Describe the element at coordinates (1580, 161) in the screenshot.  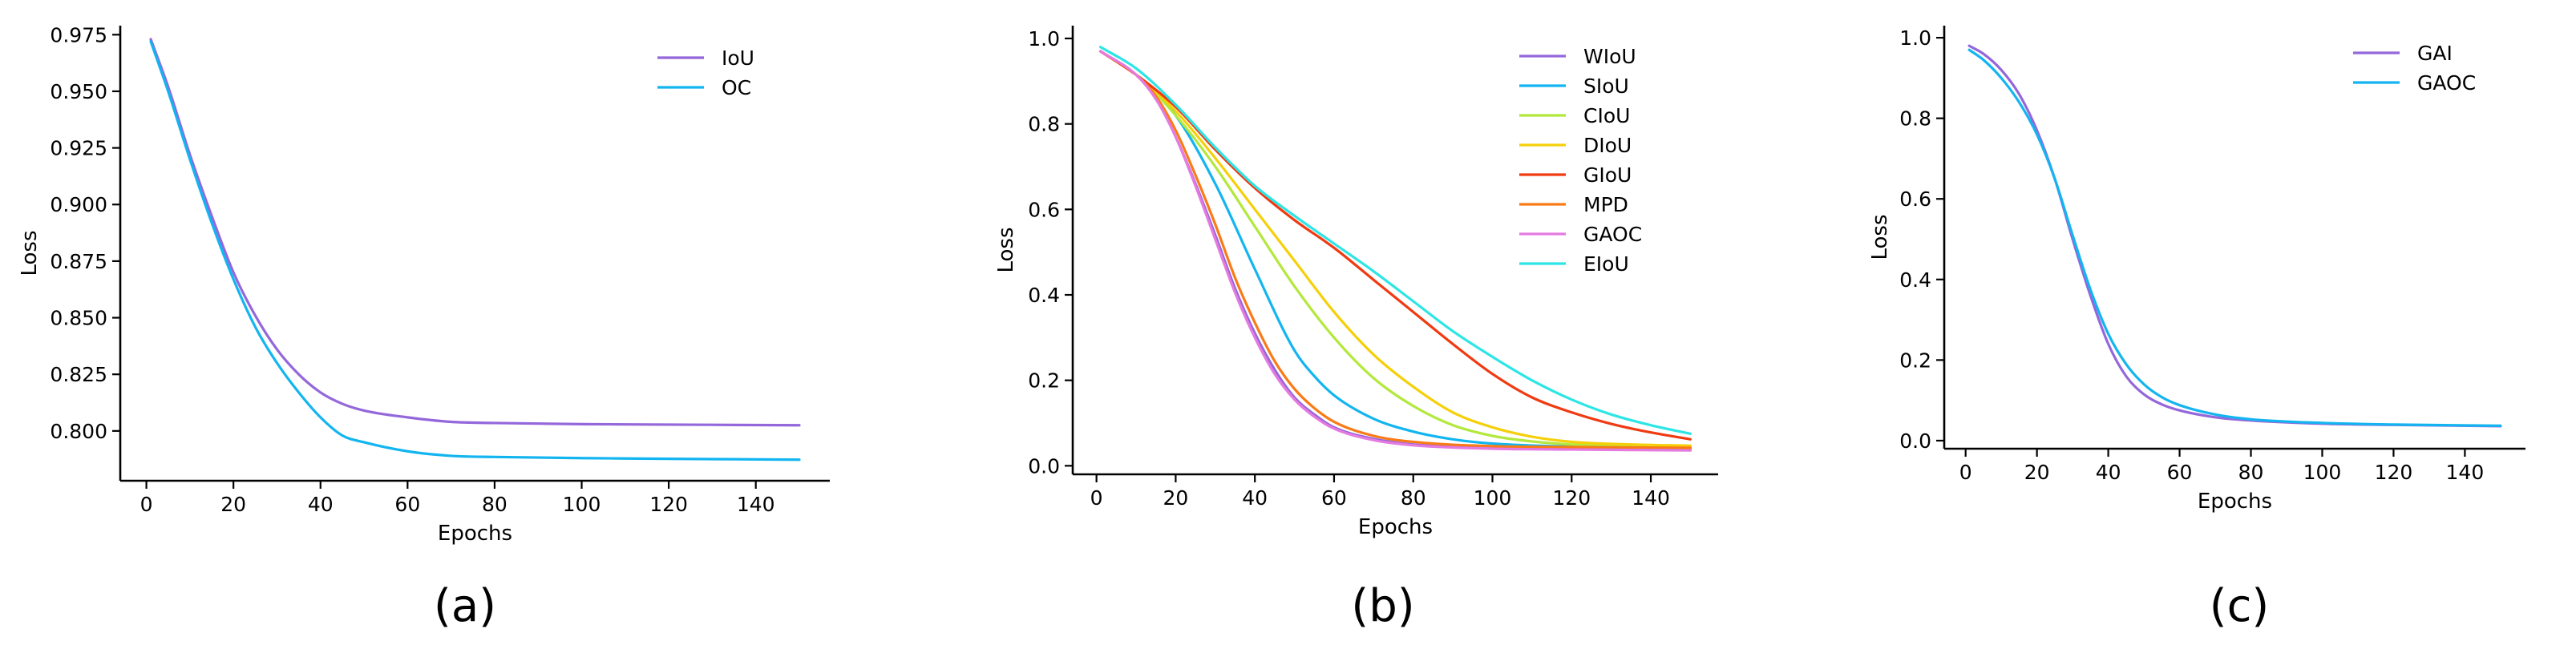
I see `legend: WIoU SIoU CIoU DIoU GIoU MPD GAOC EIoU` at that location.